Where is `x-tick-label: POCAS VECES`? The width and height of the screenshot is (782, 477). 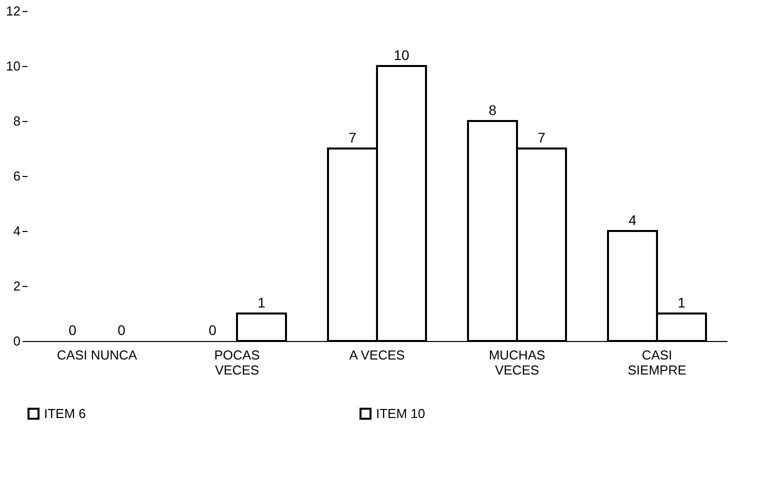
x-tick-label: POCAS VECES is located at coordinates (237, 363).